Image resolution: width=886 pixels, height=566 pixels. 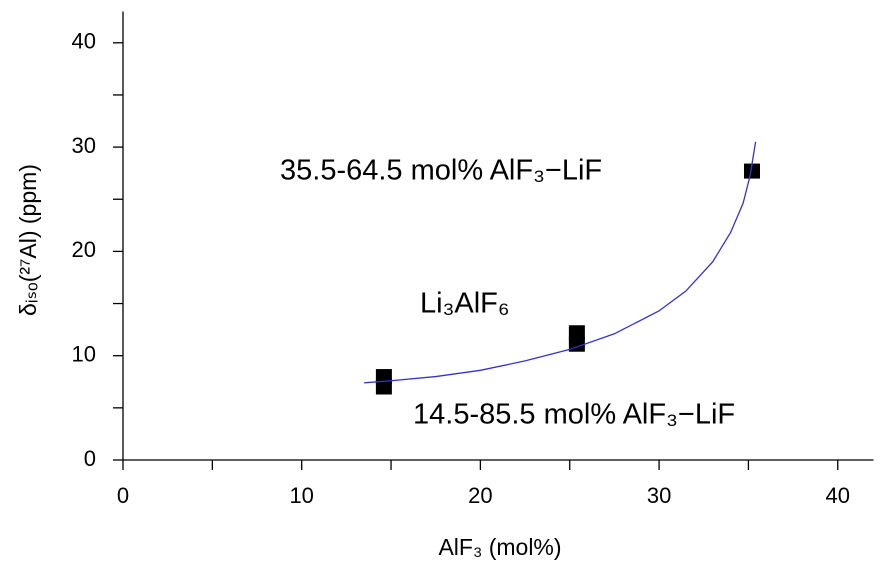 I want to click on x-tick-label: 40, so click(x=838, y=495).